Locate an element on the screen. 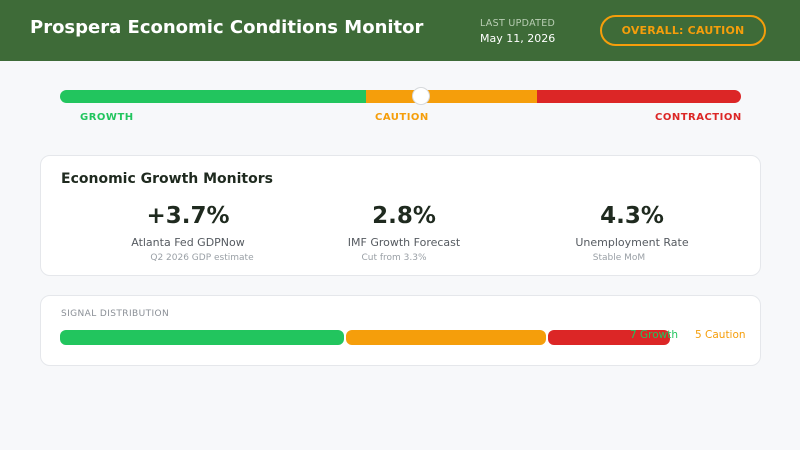  metric-value: +3.7% is located at coordinates (188, 216).